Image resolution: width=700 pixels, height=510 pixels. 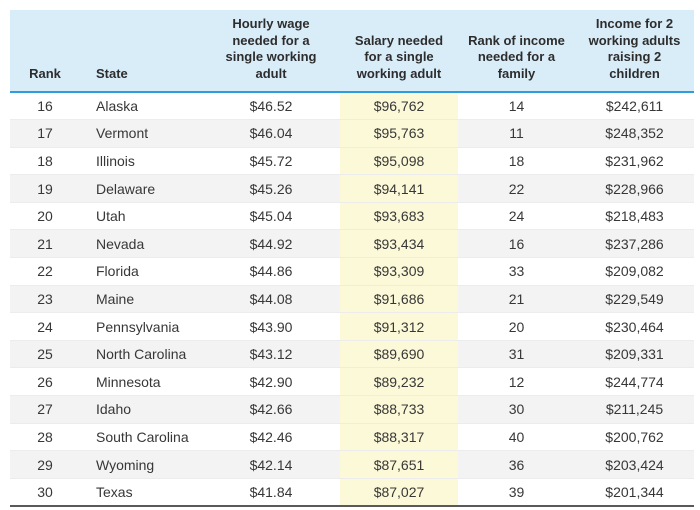 I want to click on cell-family-income: $201,344, so click(x=634, y=491).